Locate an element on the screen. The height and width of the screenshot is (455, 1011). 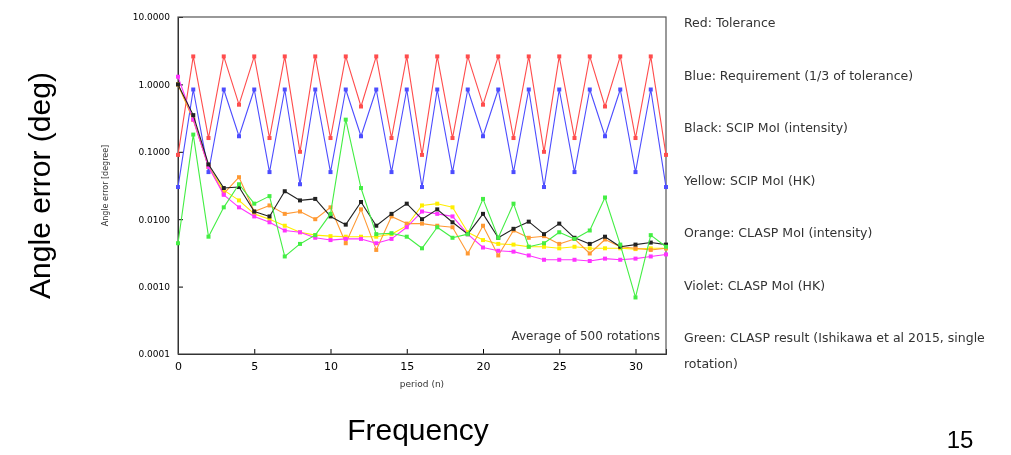
text: 15 is located at coordinates (960, 439).